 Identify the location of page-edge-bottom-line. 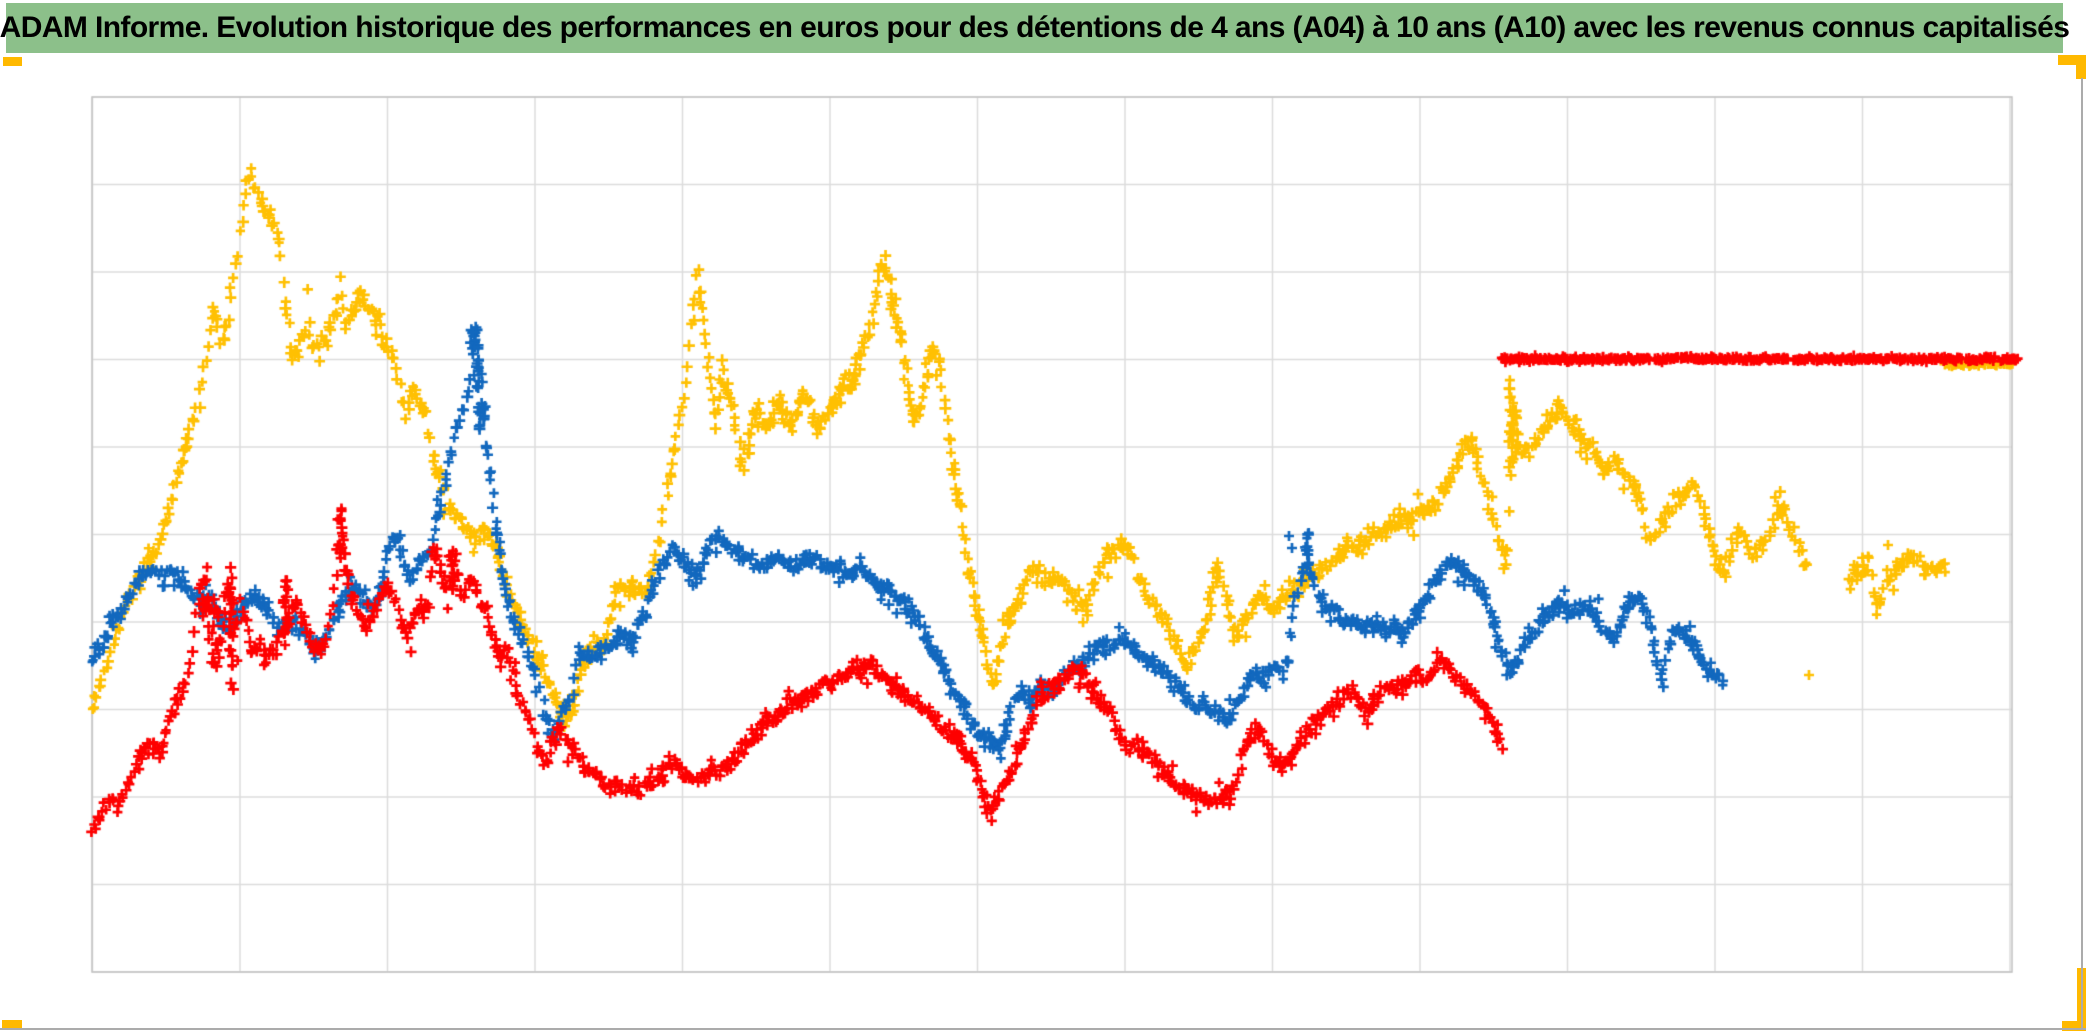
(1043, 1029).